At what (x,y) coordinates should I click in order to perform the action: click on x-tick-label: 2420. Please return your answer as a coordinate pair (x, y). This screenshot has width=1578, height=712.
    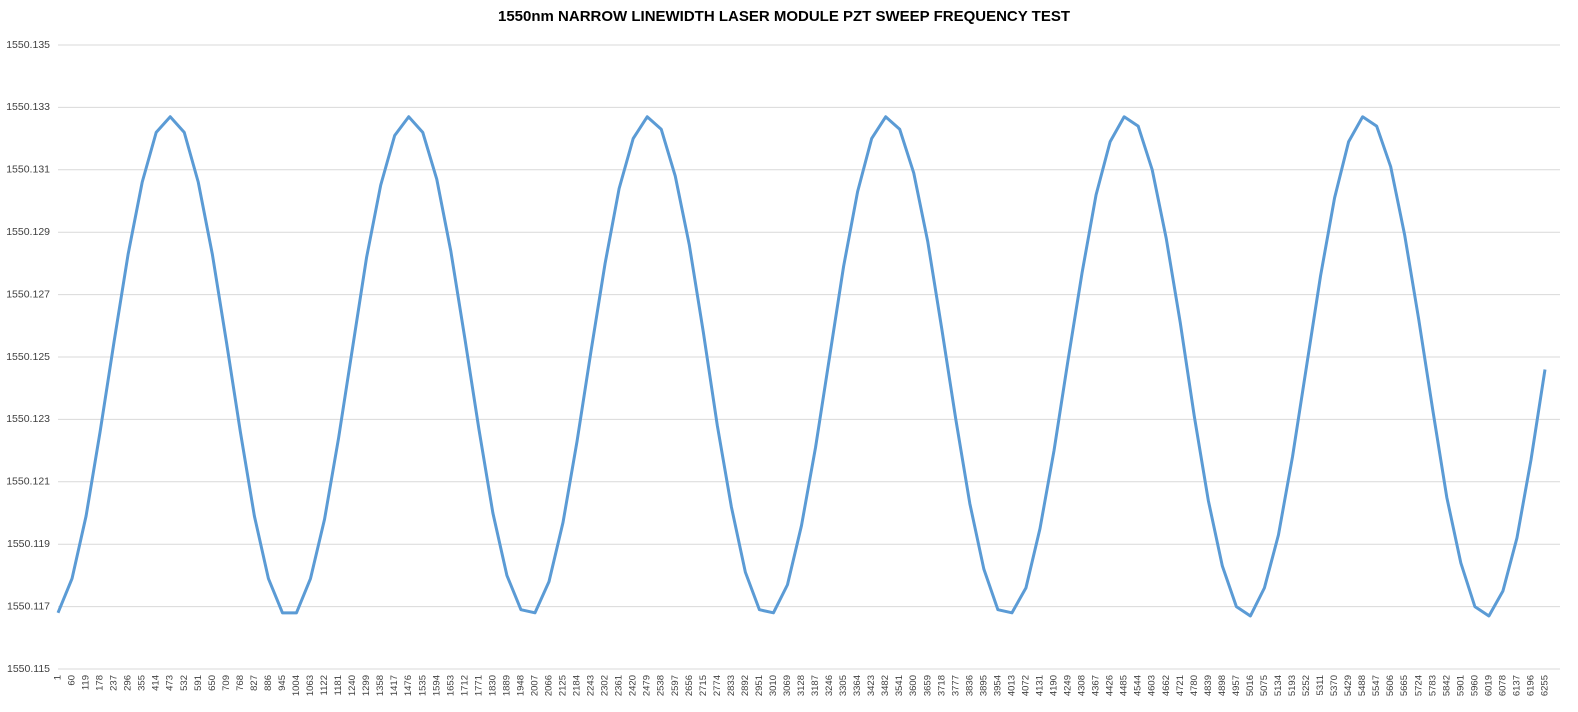
    Looking at the image, I should click on (633, 685).